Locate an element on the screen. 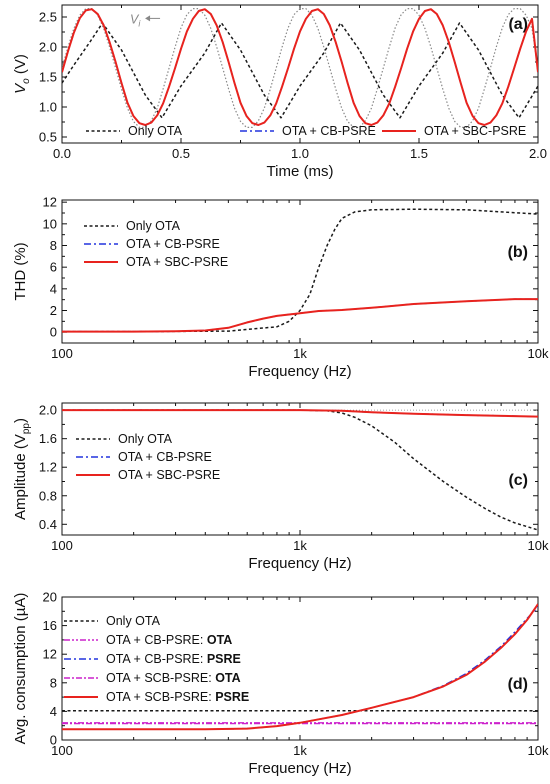 This screenshot has width=550, height=784. panel-label: (d) is located at coordinates (518, 684).